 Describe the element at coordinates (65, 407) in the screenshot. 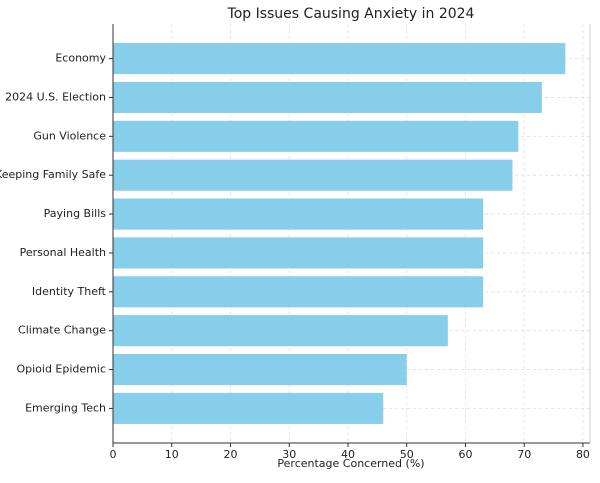

I see `y-tick-label: Emerging Tech` at that location.